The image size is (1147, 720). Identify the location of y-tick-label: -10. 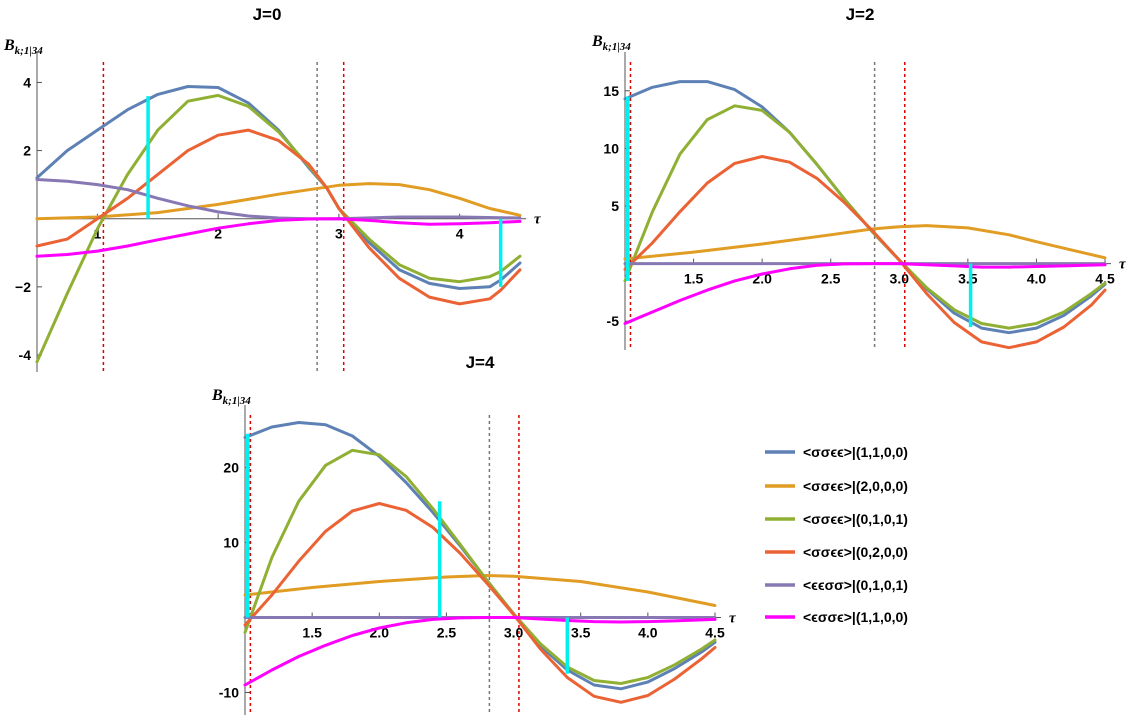
(229, 693).